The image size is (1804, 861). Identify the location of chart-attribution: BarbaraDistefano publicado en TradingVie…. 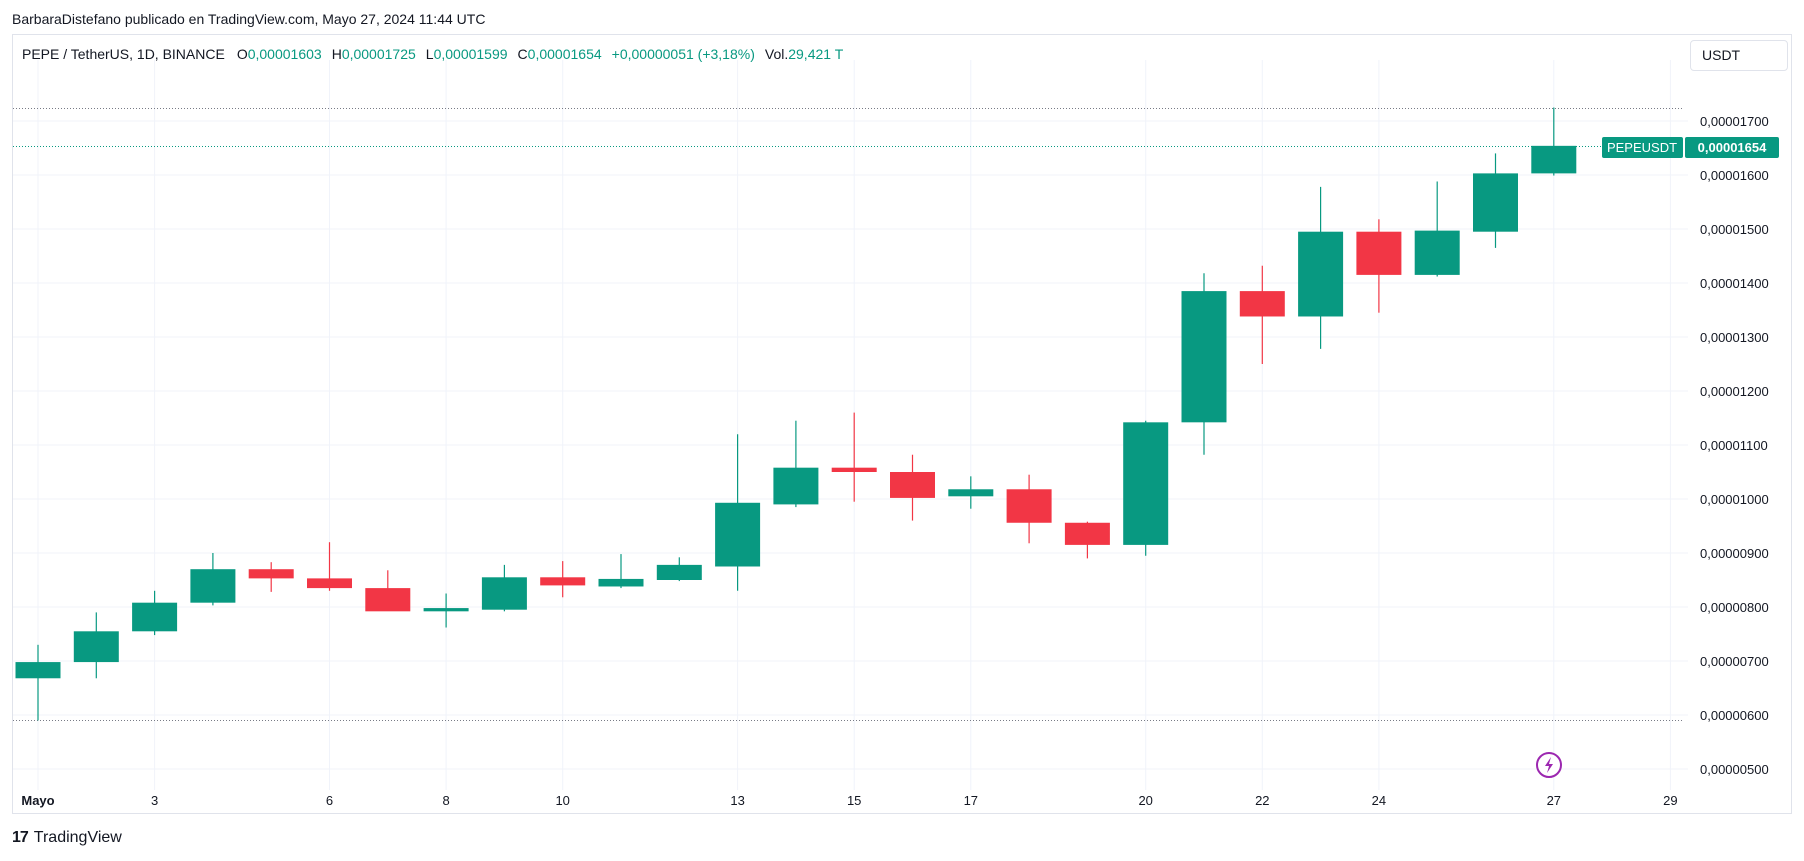
(249, 19).